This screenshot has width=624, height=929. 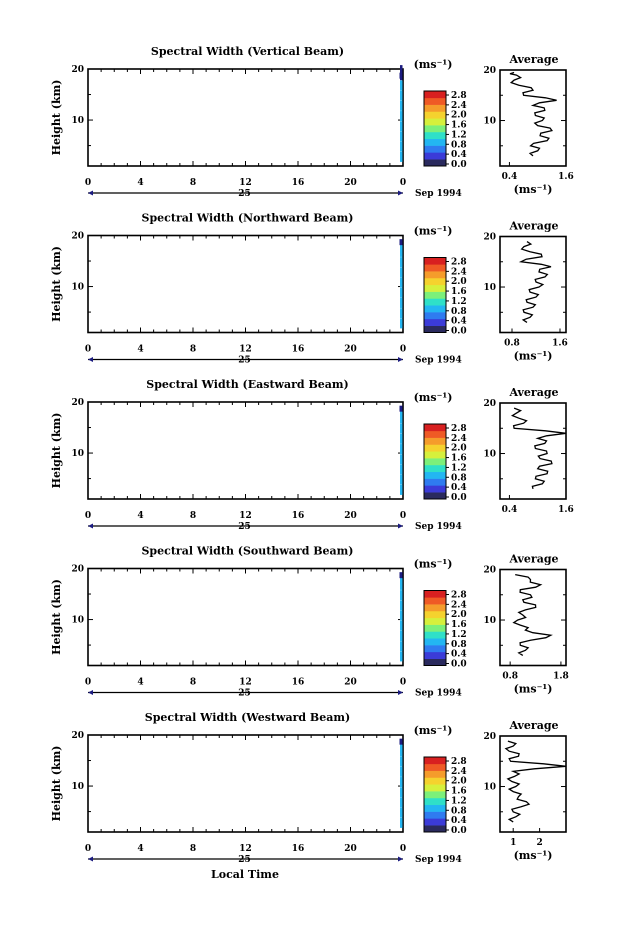 I want to click on average-x-tick-label: 1.8, so click(x=561, y=677).